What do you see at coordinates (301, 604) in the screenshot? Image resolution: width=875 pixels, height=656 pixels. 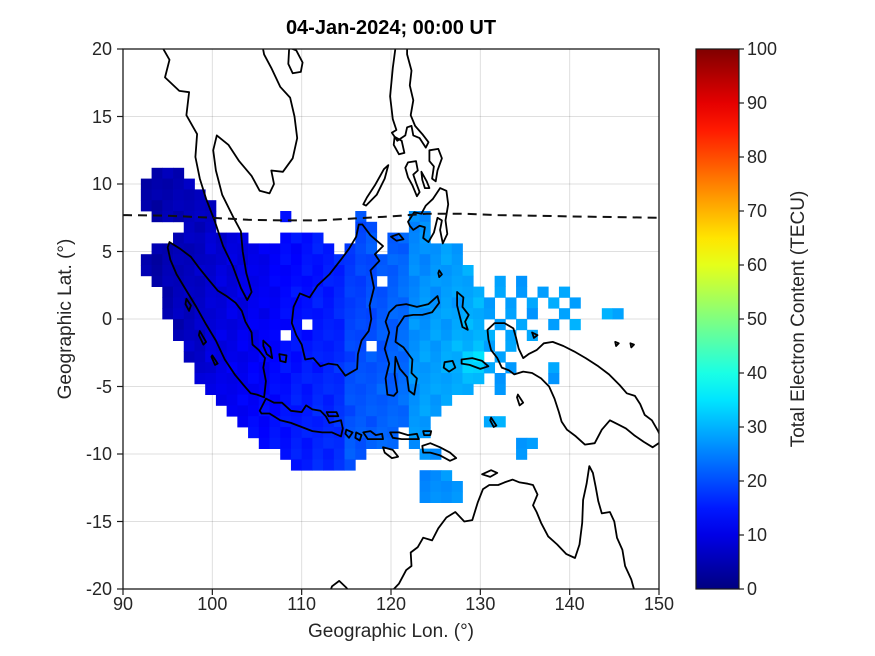 I see `x-tick-label: 110` at bounding box center [301, 604].